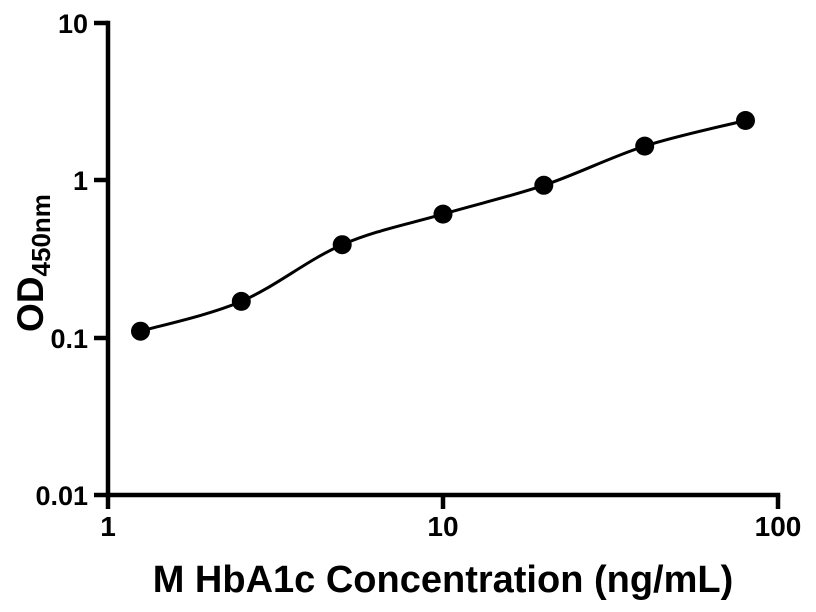 This screenshot has height=612, width=816. What do you see at coordinates (108, 526) in the screenshot?
I see `x-tick-label-1: 1` at bounding box center [108, 526].